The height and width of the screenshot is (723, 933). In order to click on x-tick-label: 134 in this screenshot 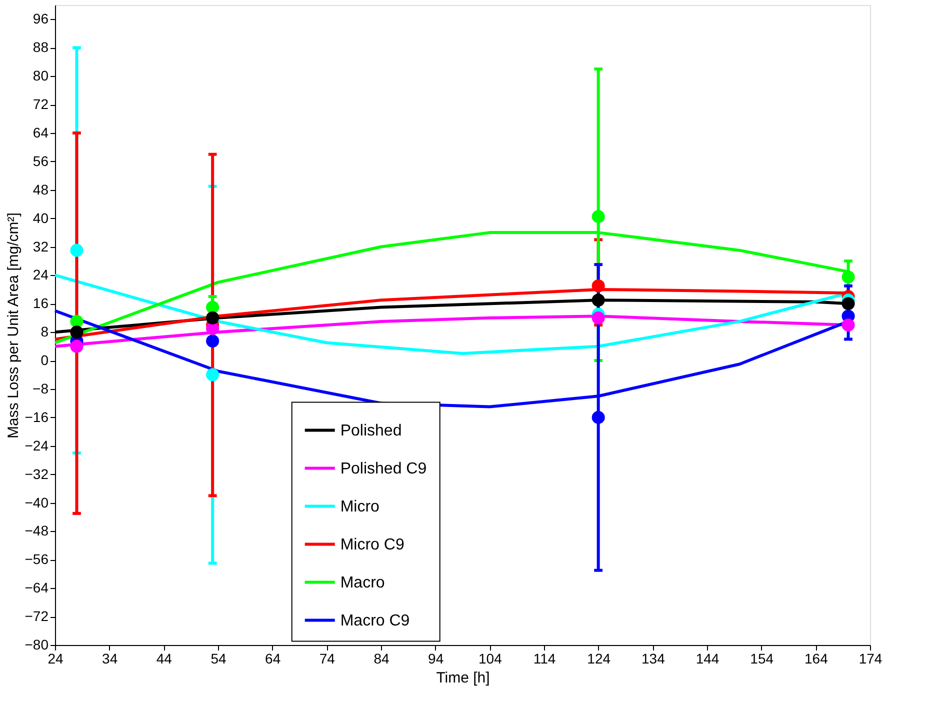, I will do `click(653, 658)`.